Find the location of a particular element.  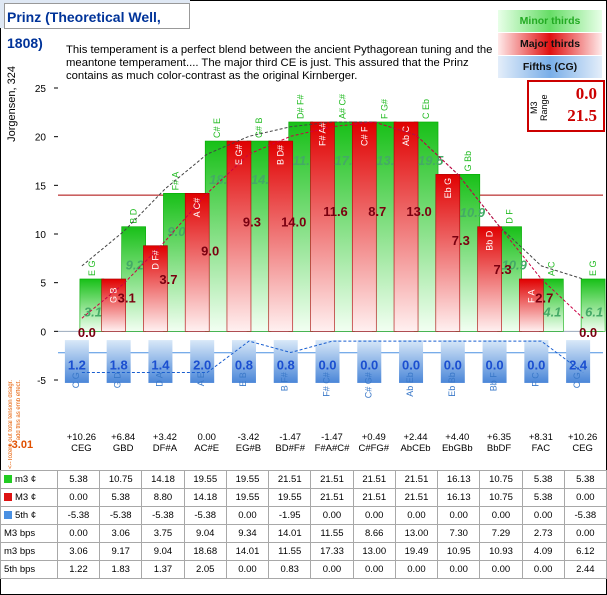

major-third-note: F A is located at coordinates (531, 296).